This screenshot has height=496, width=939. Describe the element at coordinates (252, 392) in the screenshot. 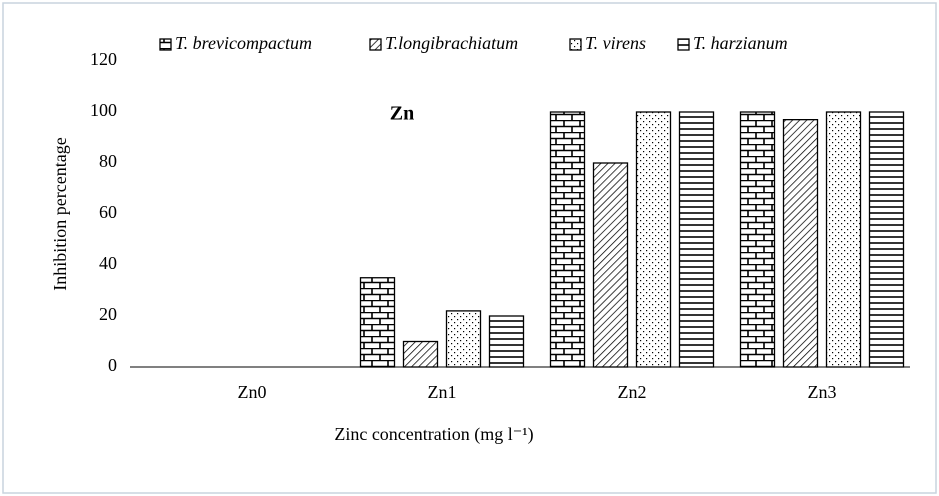

I see `x-tick-label: Zn0` at that location.